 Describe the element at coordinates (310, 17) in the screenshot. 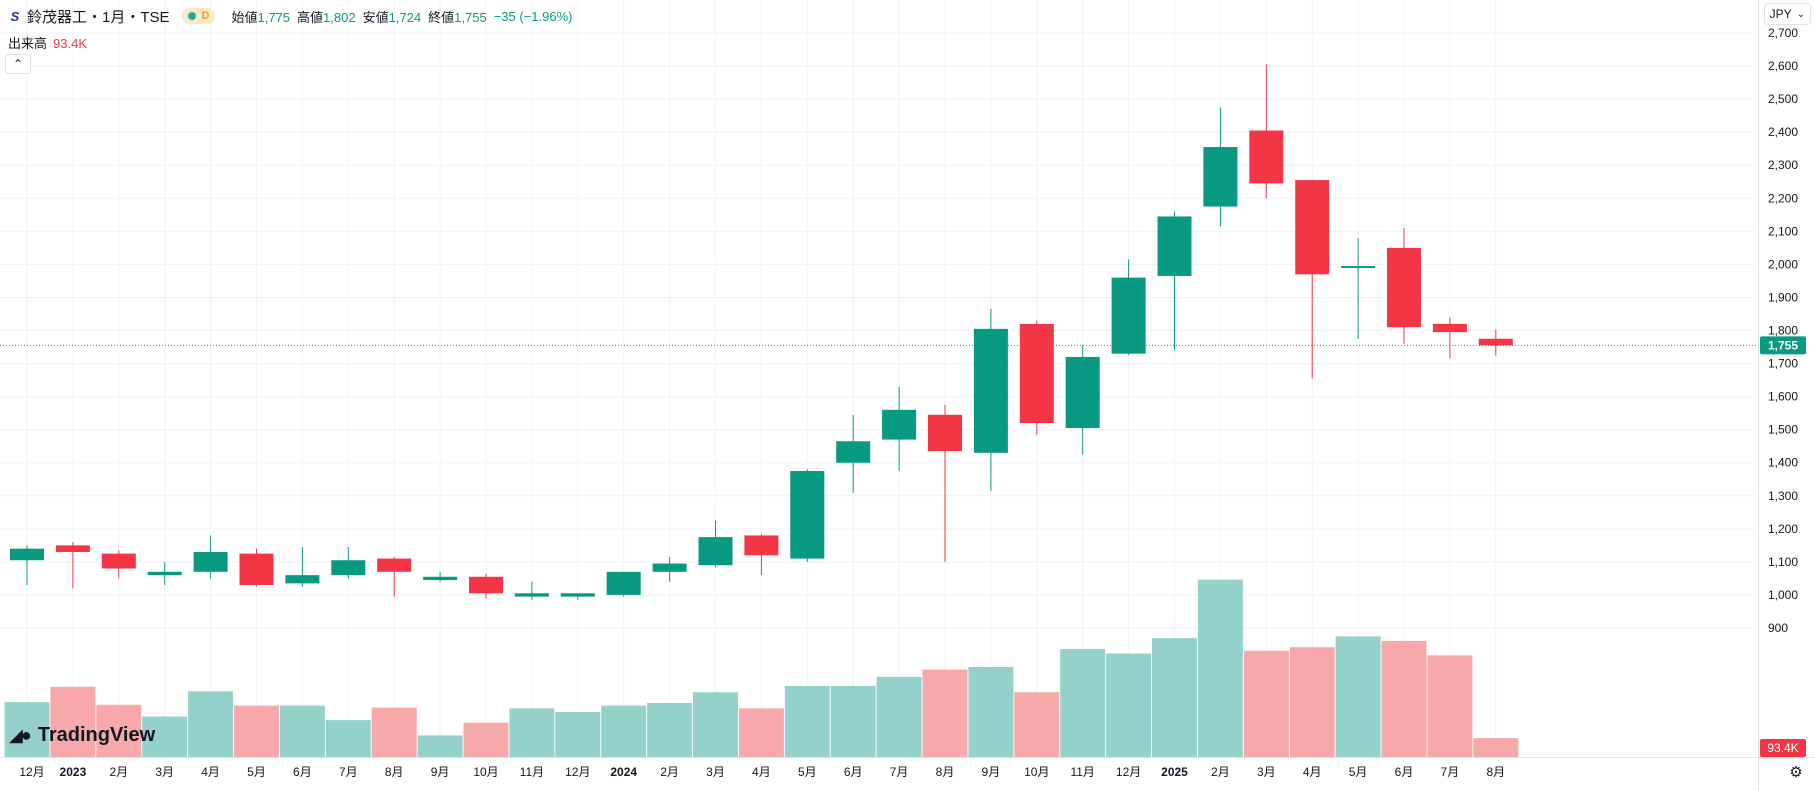

I see `high-label: 高値` at that location.